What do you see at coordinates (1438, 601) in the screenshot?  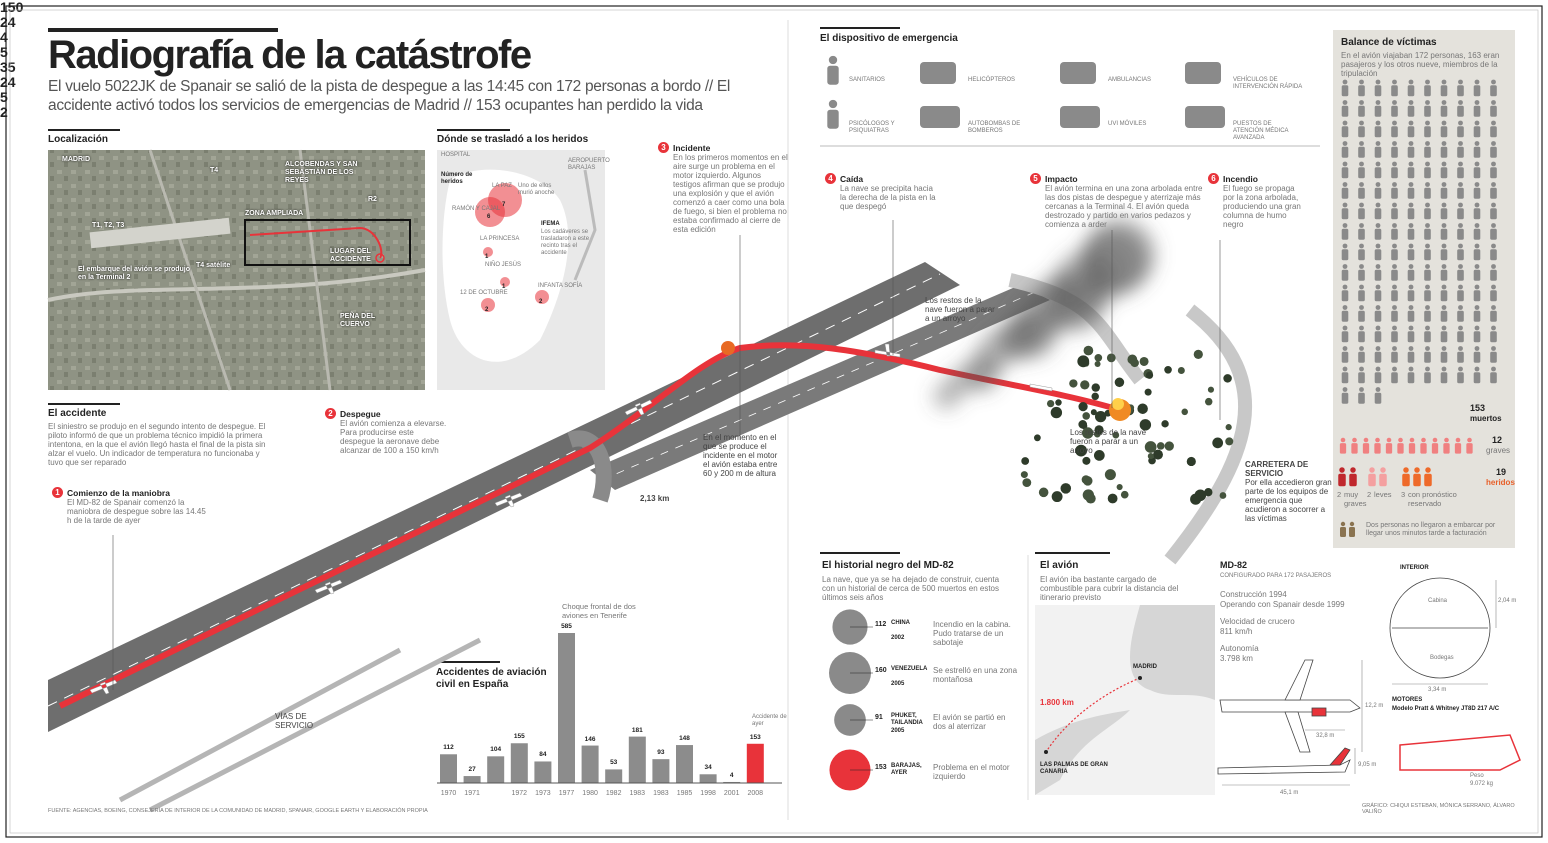 I see `interior-label: Cabina` at bounding box center [1438, 601].